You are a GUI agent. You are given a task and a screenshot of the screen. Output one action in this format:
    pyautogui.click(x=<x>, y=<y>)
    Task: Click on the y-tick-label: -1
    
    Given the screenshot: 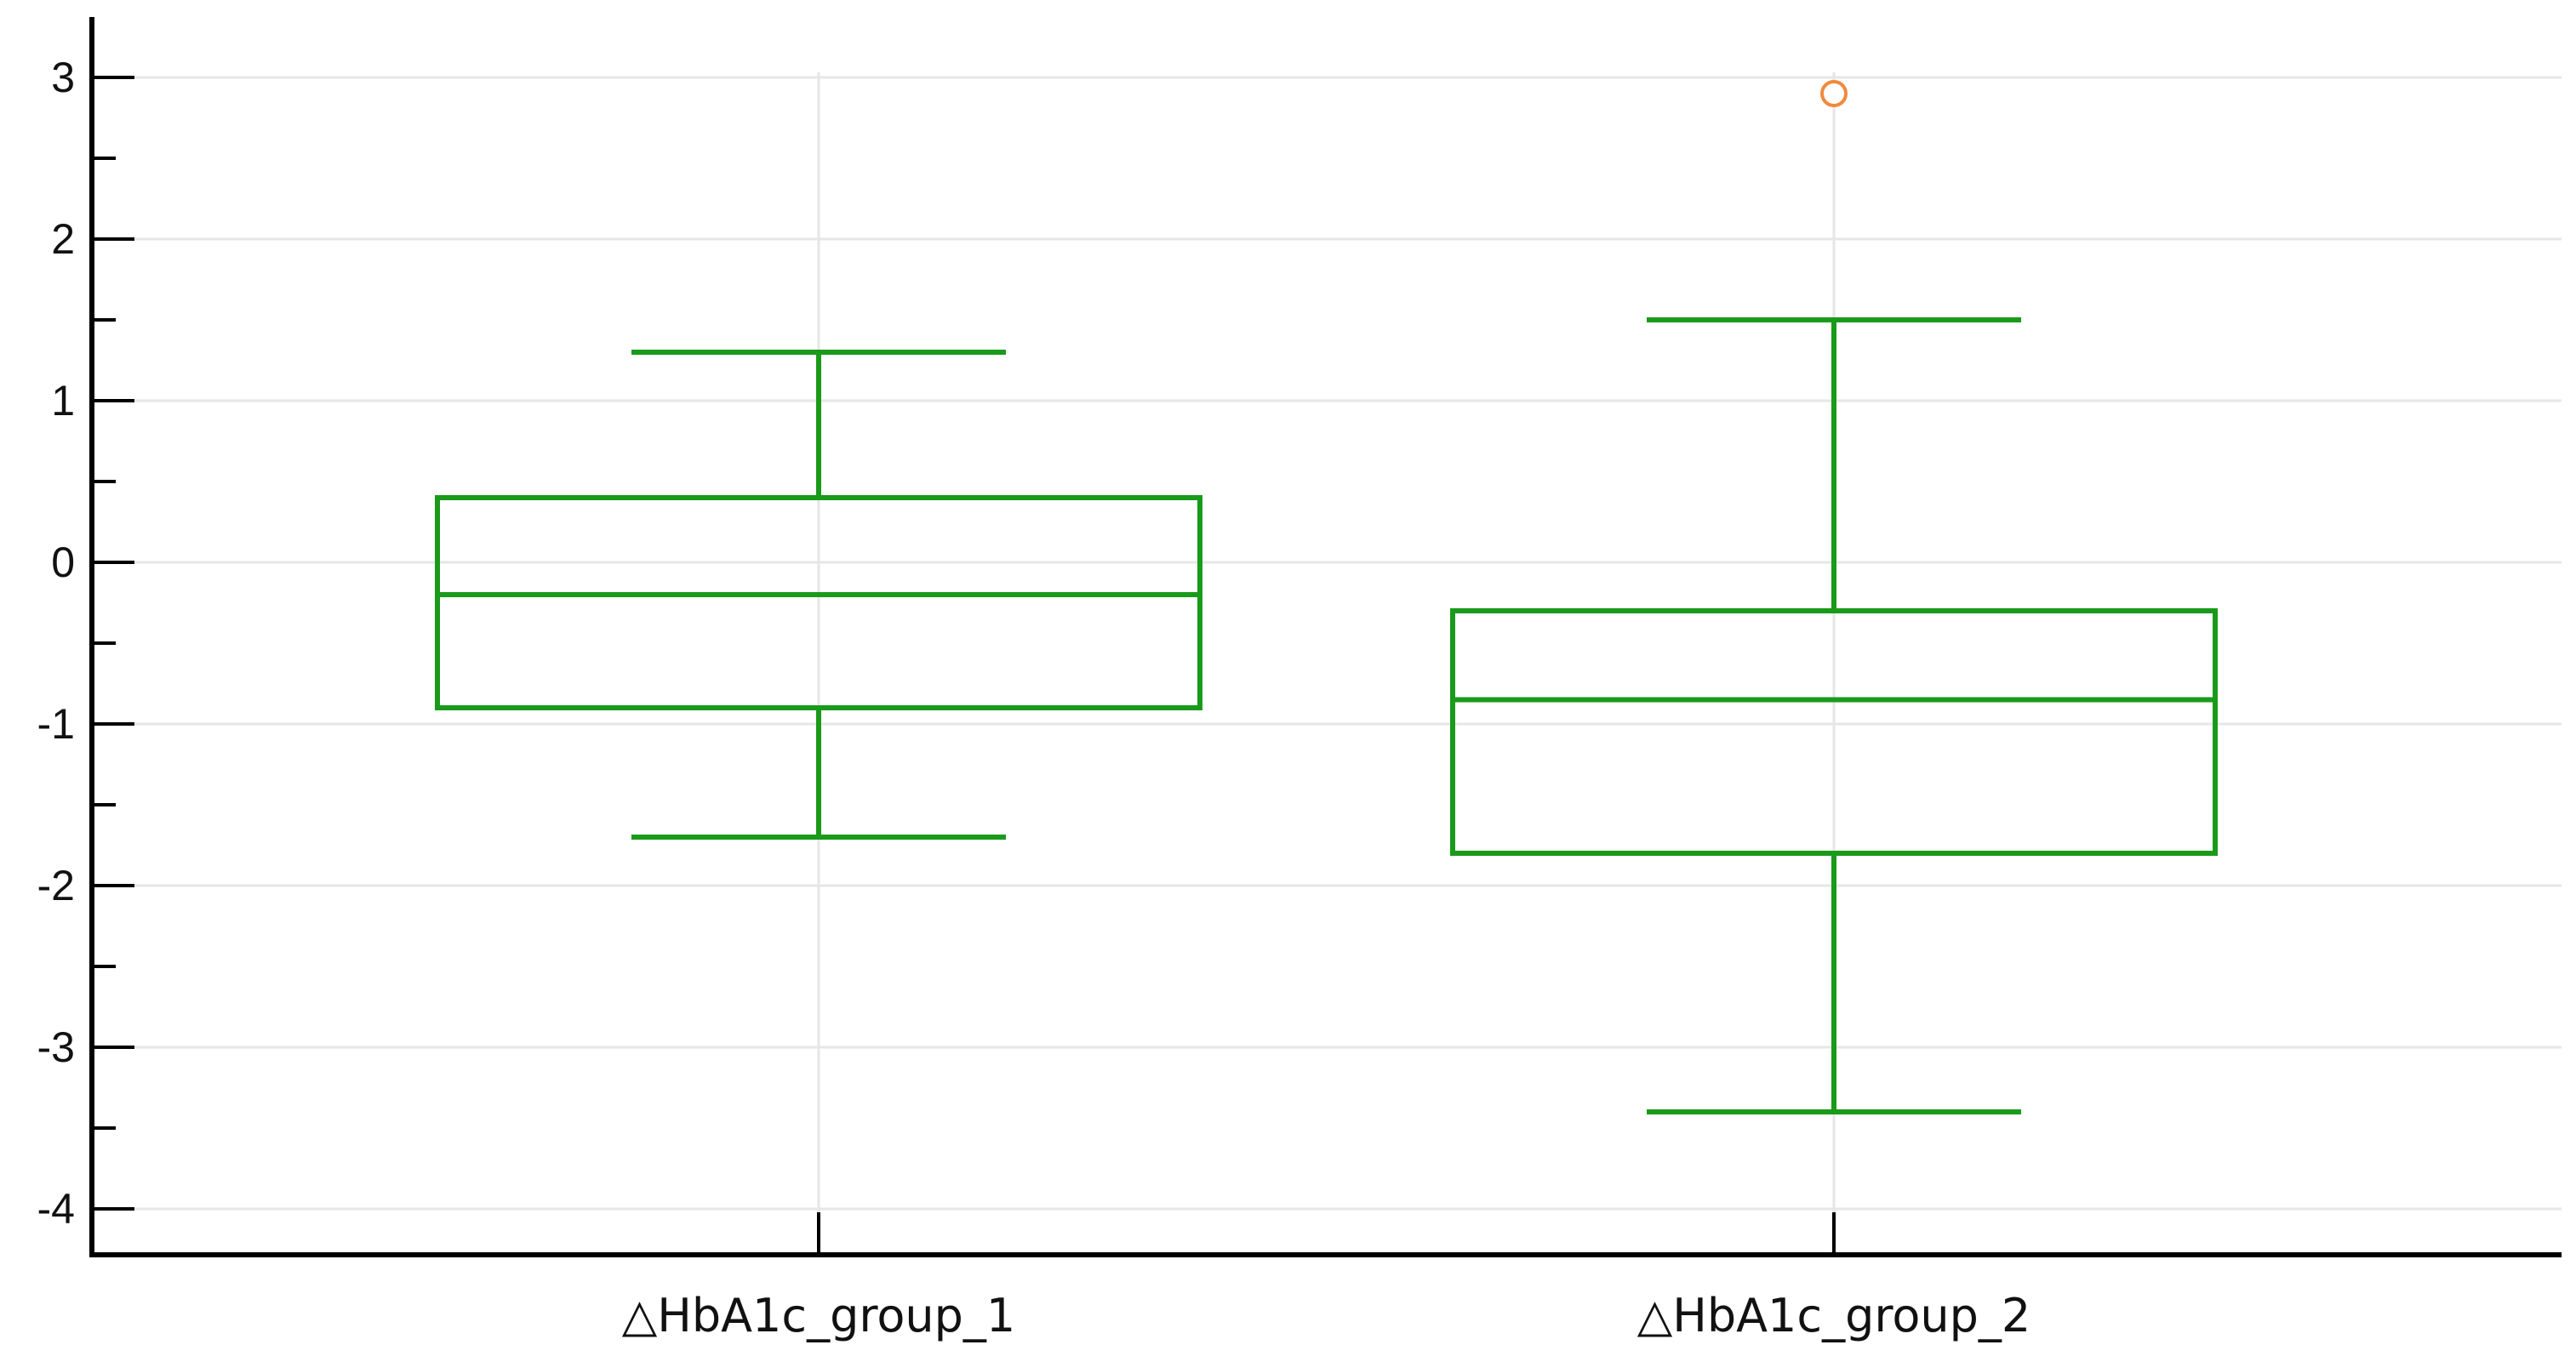 What is the action you would take?
    pyautogui.click(x=56, y=724)
    